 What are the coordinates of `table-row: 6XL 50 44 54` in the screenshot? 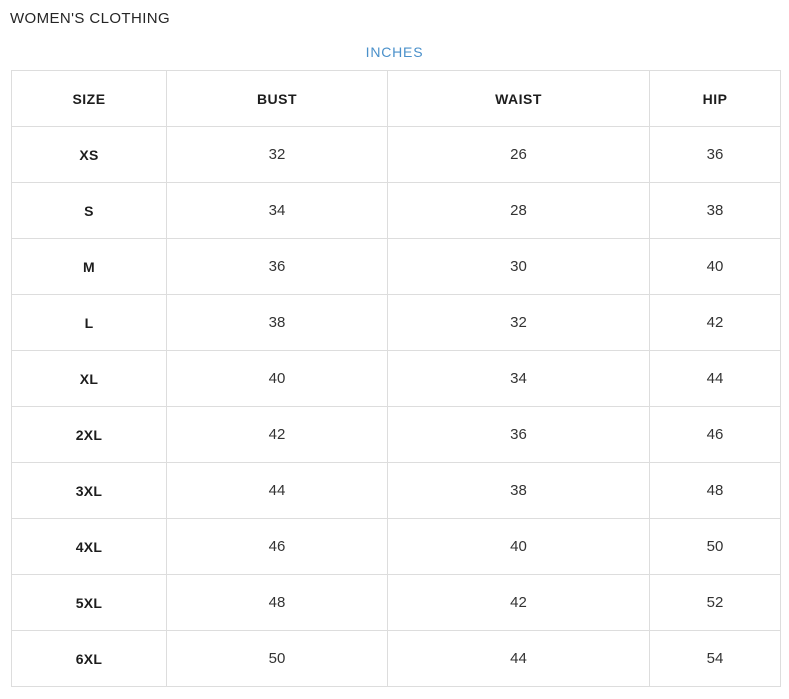 It's located at (396, 658).